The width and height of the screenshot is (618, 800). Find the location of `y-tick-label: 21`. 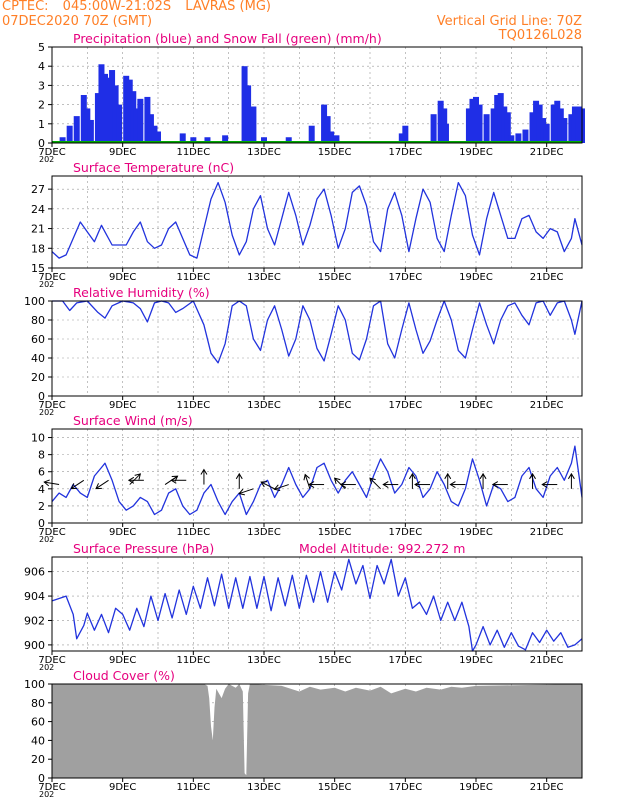

y-tick-label: 21 is located at coordinates (38, 229).